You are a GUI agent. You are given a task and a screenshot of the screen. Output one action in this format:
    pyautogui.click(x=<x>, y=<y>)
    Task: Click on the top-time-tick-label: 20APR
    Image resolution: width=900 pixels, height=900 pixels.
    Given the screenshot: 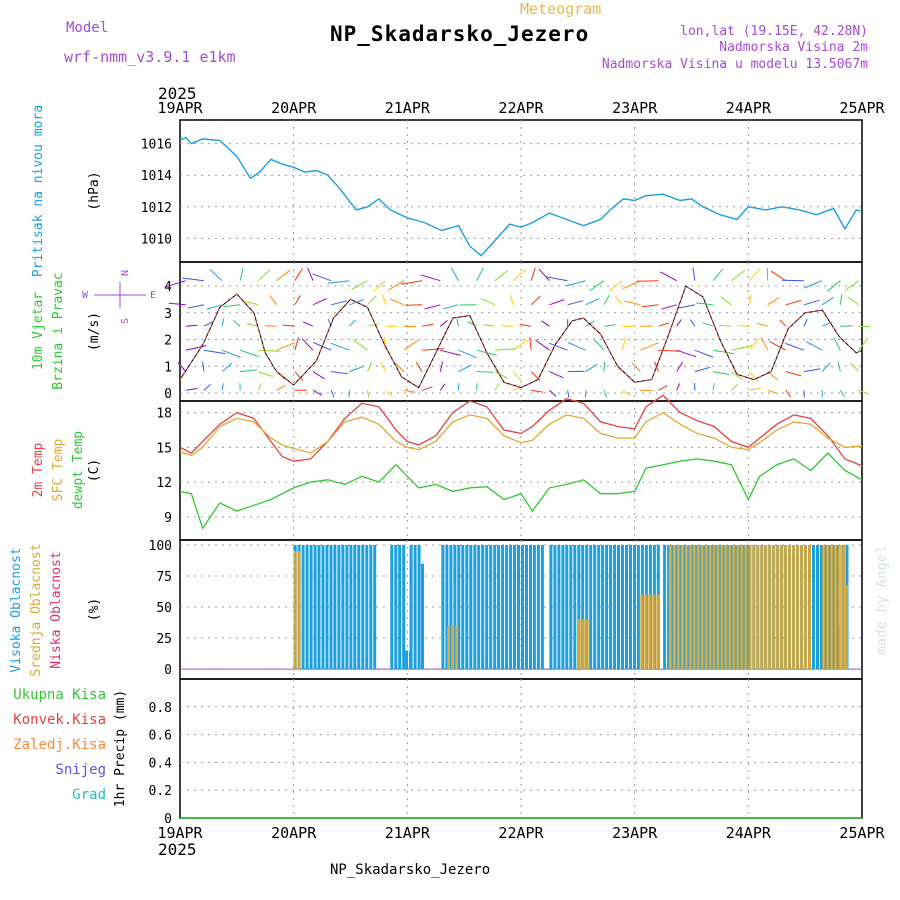 What is the action you would take?
    pyautogui.click(x=294, y=108)
    